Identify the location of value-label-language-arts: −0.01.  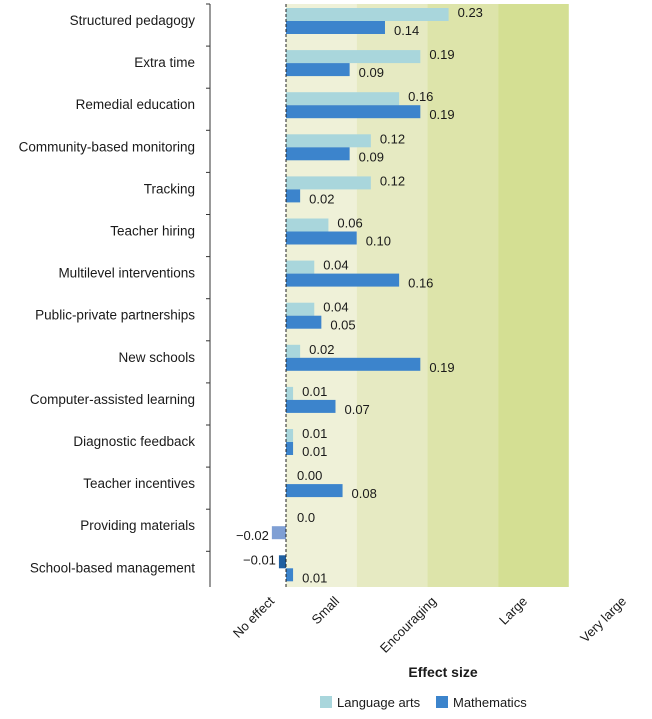
(259, 559).